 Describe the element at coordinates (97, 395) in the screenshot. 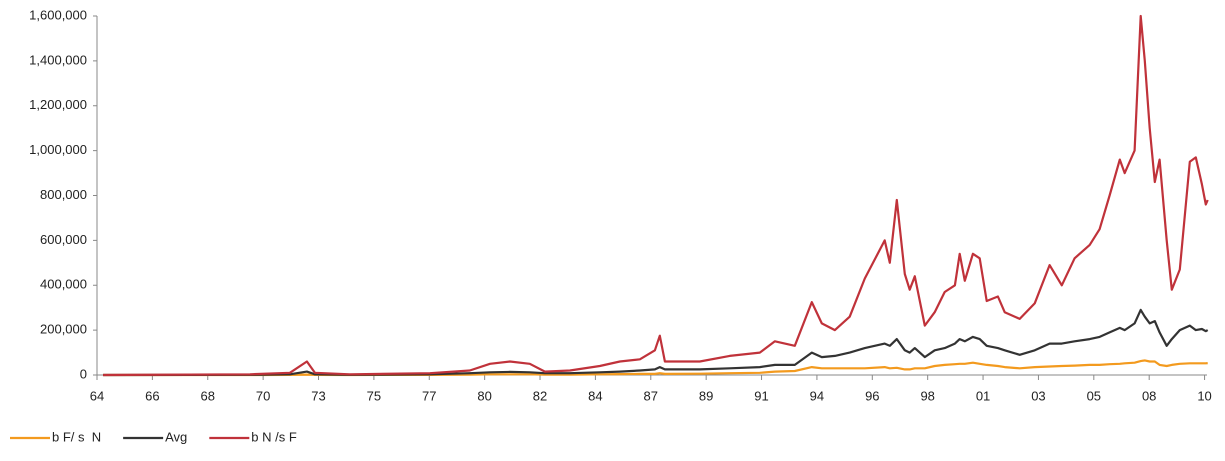

I see `x-tick-label: 64` at that location.